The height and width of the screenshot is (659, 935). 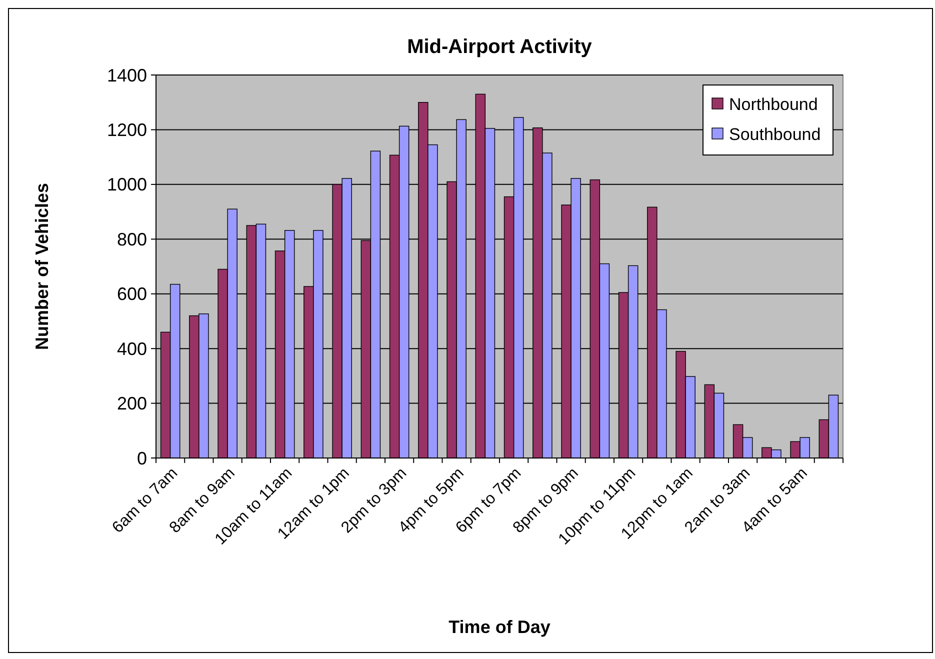 What do you see at coordinates (500, 47) in the screenshot?
I see `chart-title: Mid-Airport Activity` at bounding box center [500, 47].